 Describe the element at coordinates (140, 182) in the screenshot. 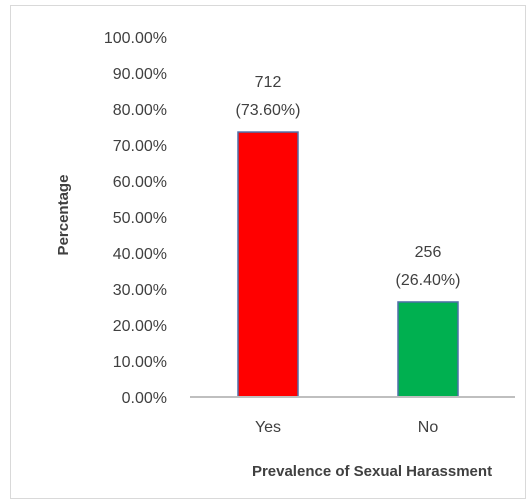

I see `y-tick-label: 60.00%` at that location.